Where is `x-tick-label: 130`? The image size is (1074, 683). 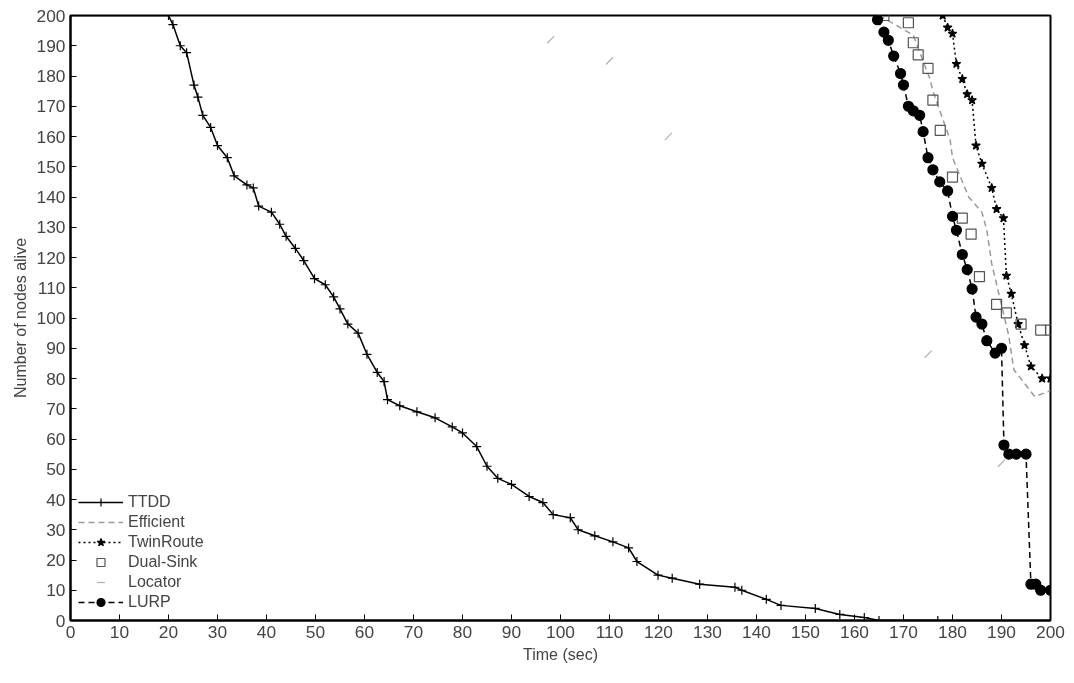 x-tick-label: 130 is located at coordinates (707, 631).